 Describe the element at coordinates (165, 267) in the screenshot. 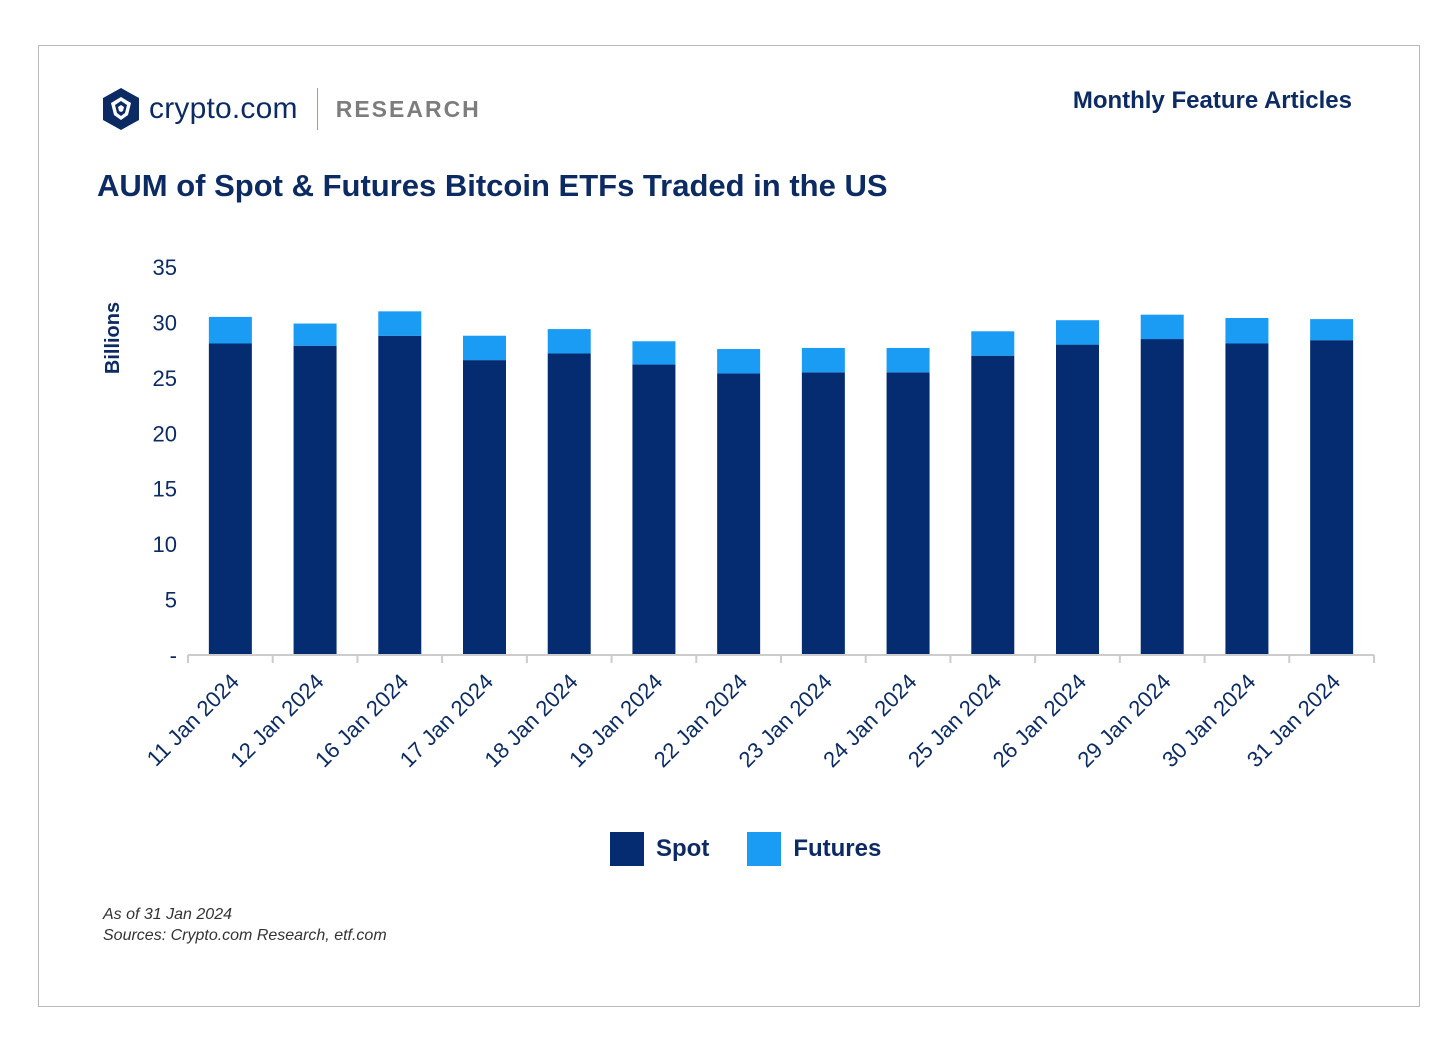

I see `y-tick-label: 35` at that location.